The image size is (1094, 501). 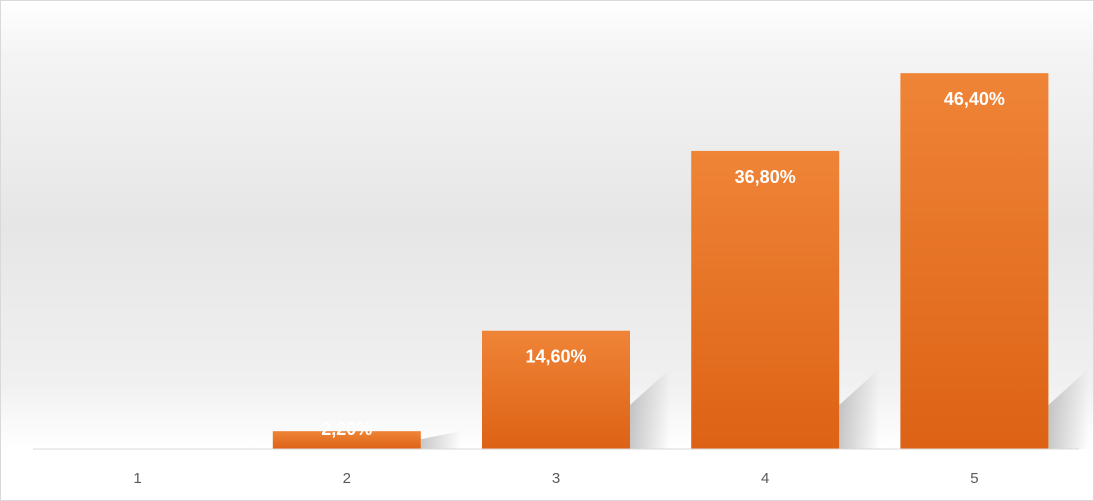 What do you see at coordinates (347, 478) in the screenshot?
I see `x-tick-label-2: 2` at bounding box center [347, 478].